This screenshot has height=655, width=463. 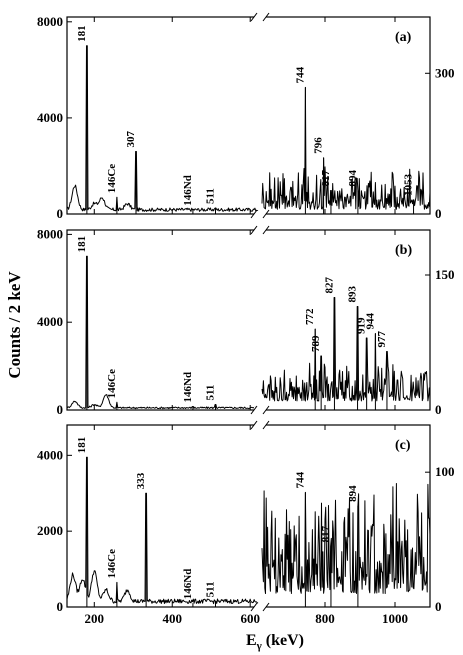 What do you see at coordinates (409, 184) in the screenshot?
I see `peak-label-1053: 1053` at bounding box center [409, 184].